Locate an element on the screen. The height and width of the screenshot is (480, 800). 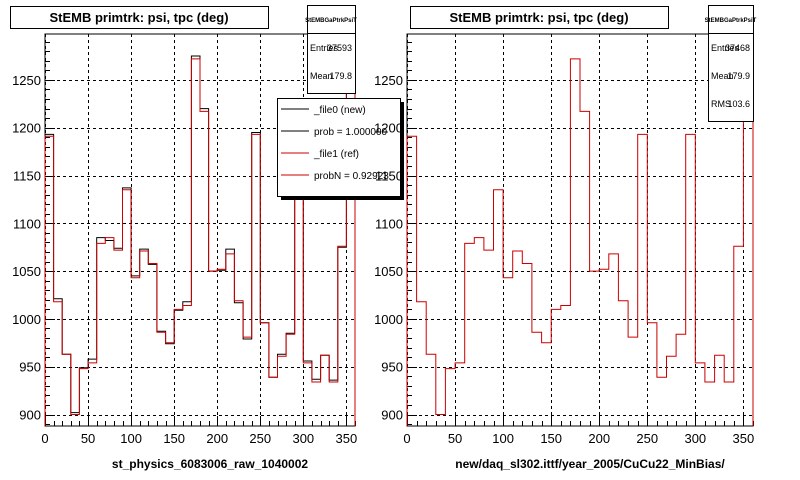
x-axis-label: st_physics_6083006_raw_1040002 is located at coordinates (210, 464).